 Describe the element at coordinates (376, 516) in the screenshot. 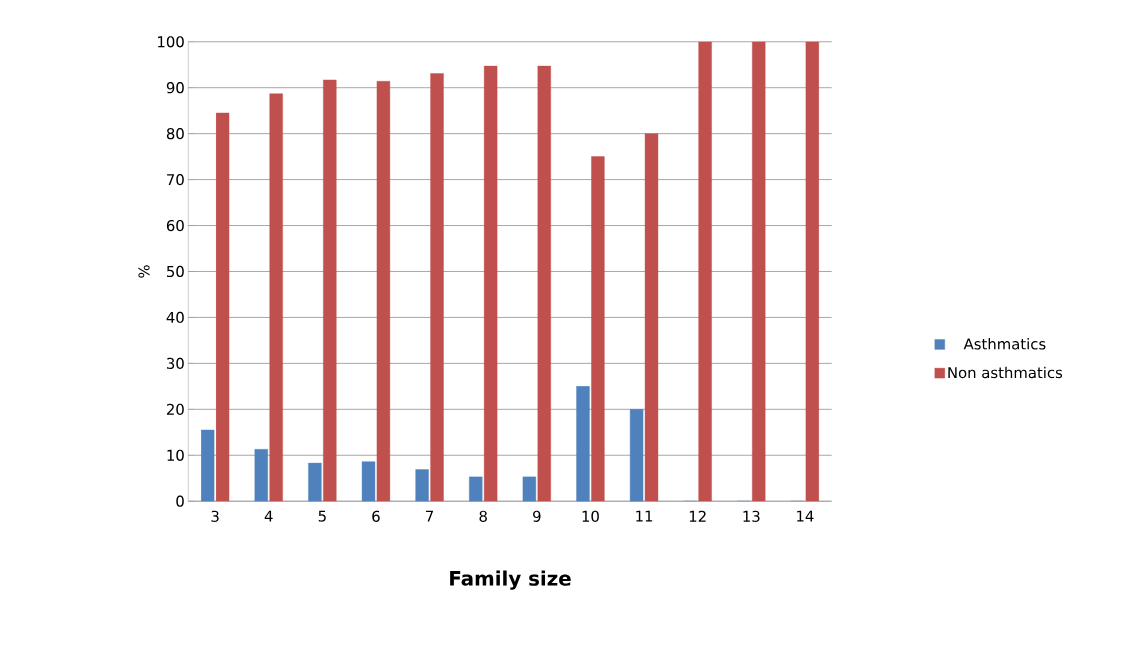

I see `x-tick-label: 6` at that location.